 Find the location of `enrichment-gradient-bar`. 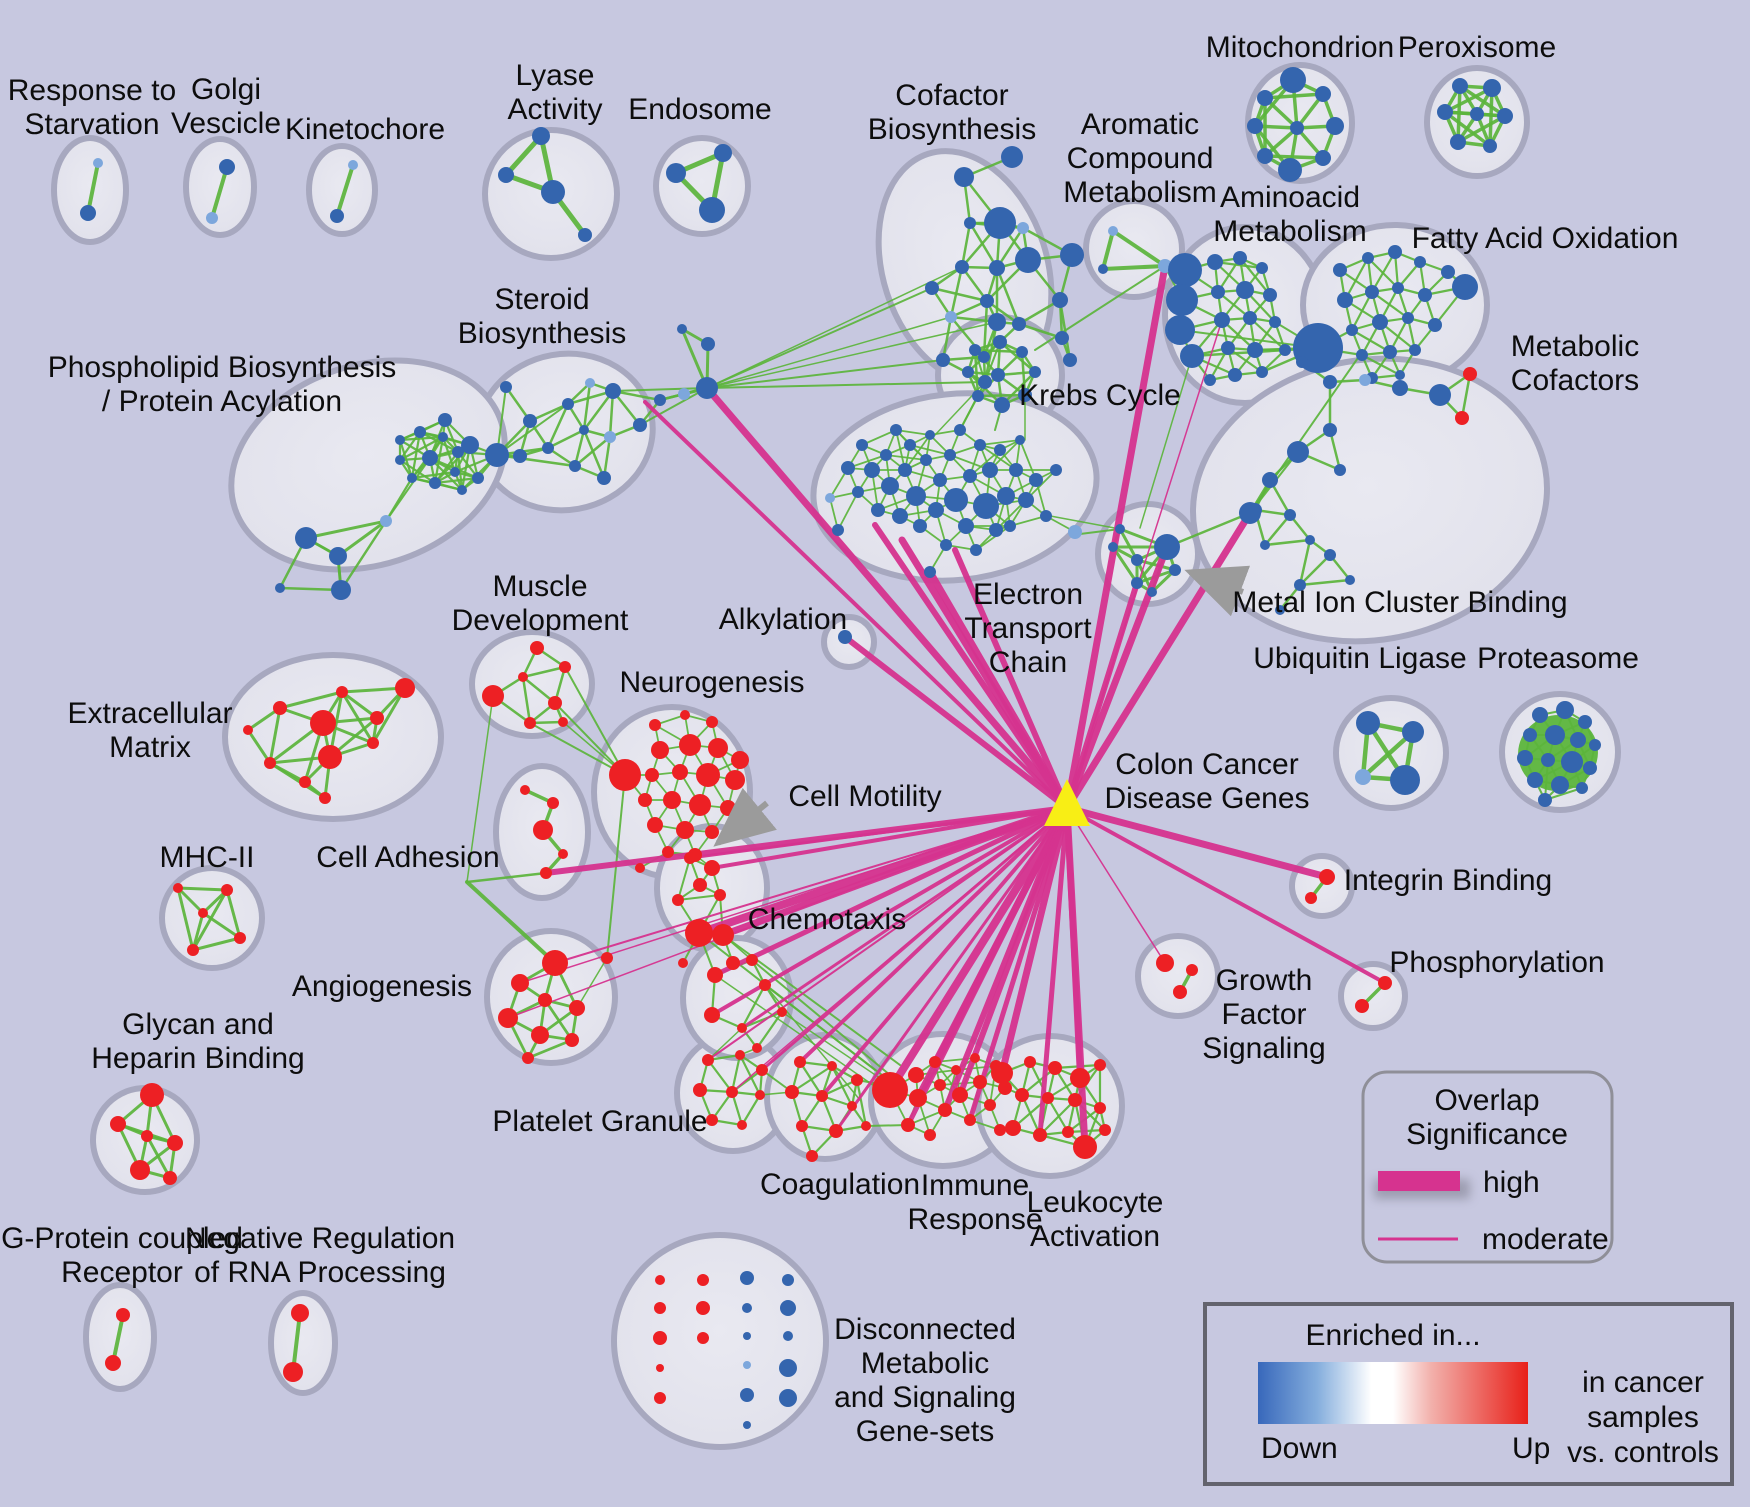

enrichment-gradient-bar is located at coordinates (1393, 1393).